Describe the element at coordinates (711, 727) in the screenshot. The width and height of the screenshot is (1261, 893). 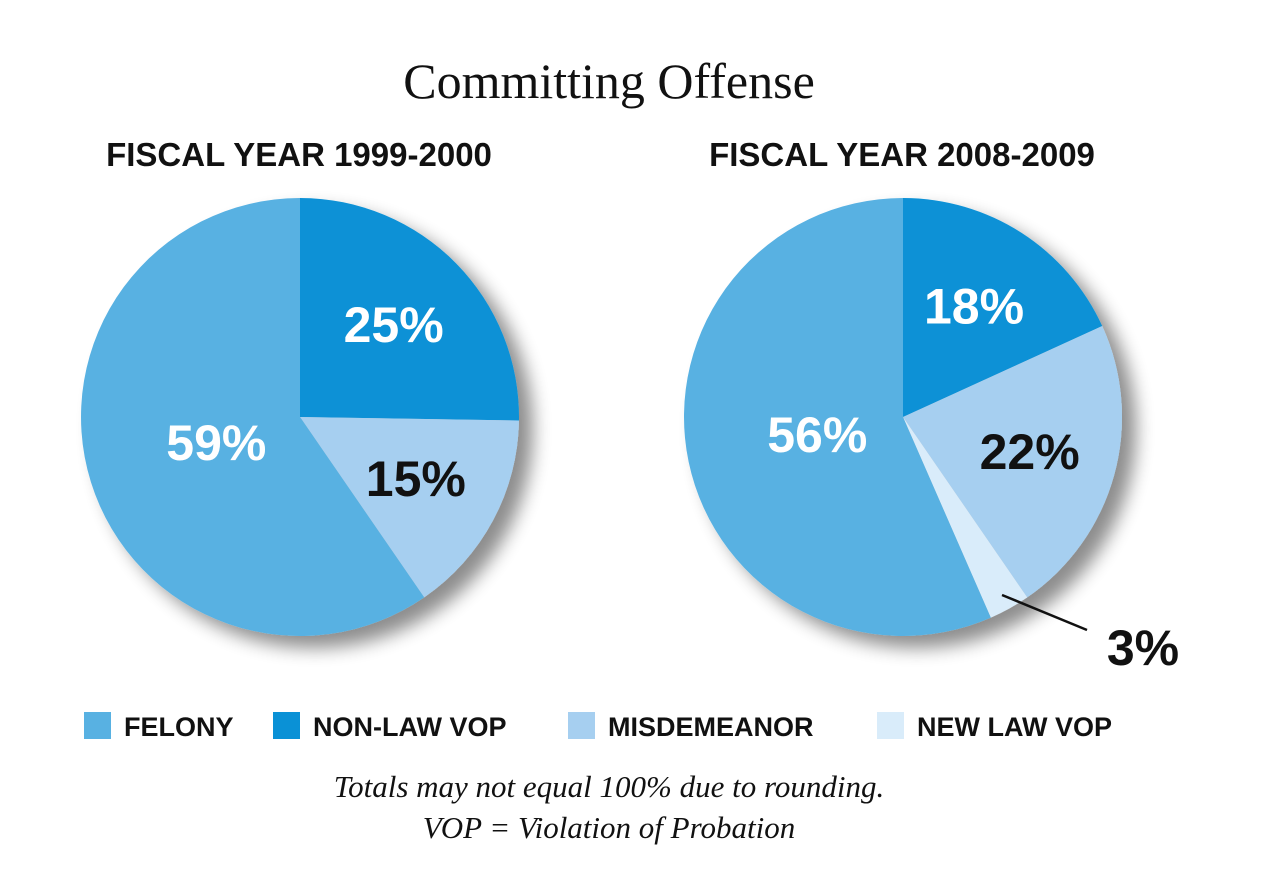
I see `legend-label: MISDEMEANOR` at that location.